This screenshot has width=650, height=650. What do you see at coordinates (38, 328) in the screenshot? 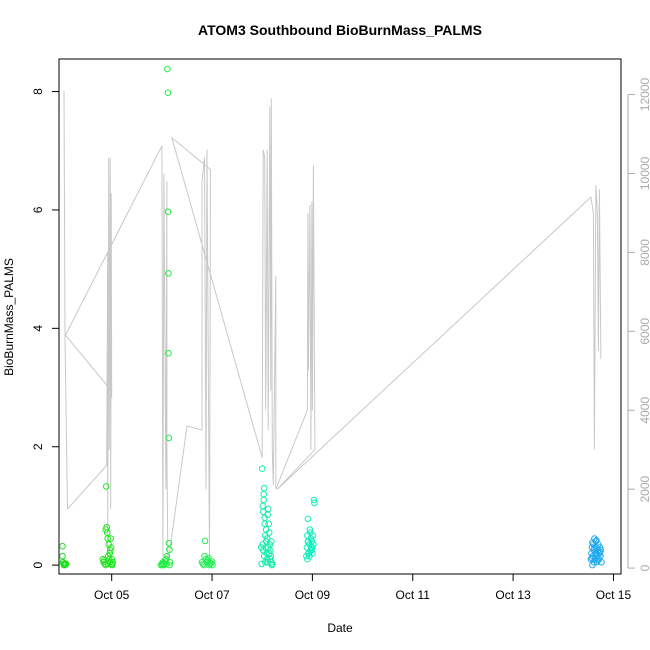
I see `y-tick-label-2: 4` at bounding box center [38, 328].